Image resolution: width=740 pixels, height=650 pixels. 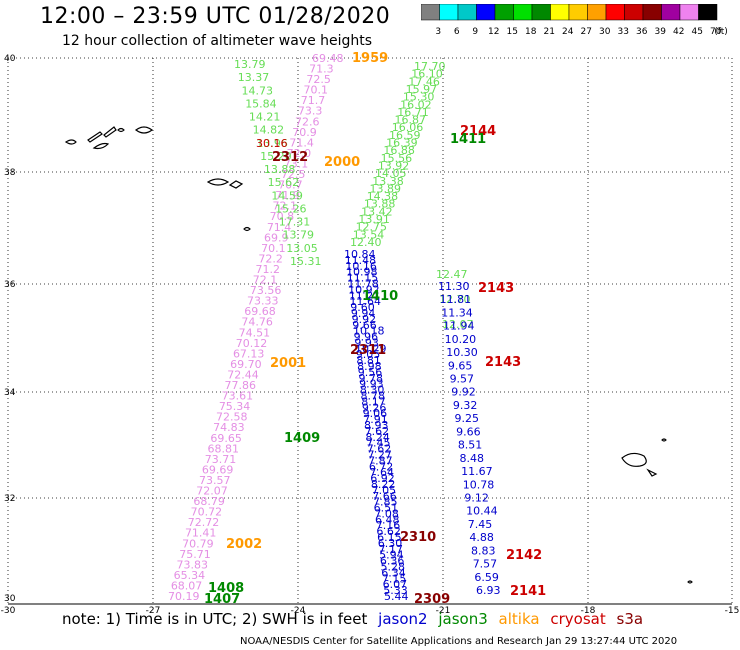 What do you see at coordinates (372, 390) in the screenshot?
I see `swh-value: 8.30` at bounding box center [372, 390].